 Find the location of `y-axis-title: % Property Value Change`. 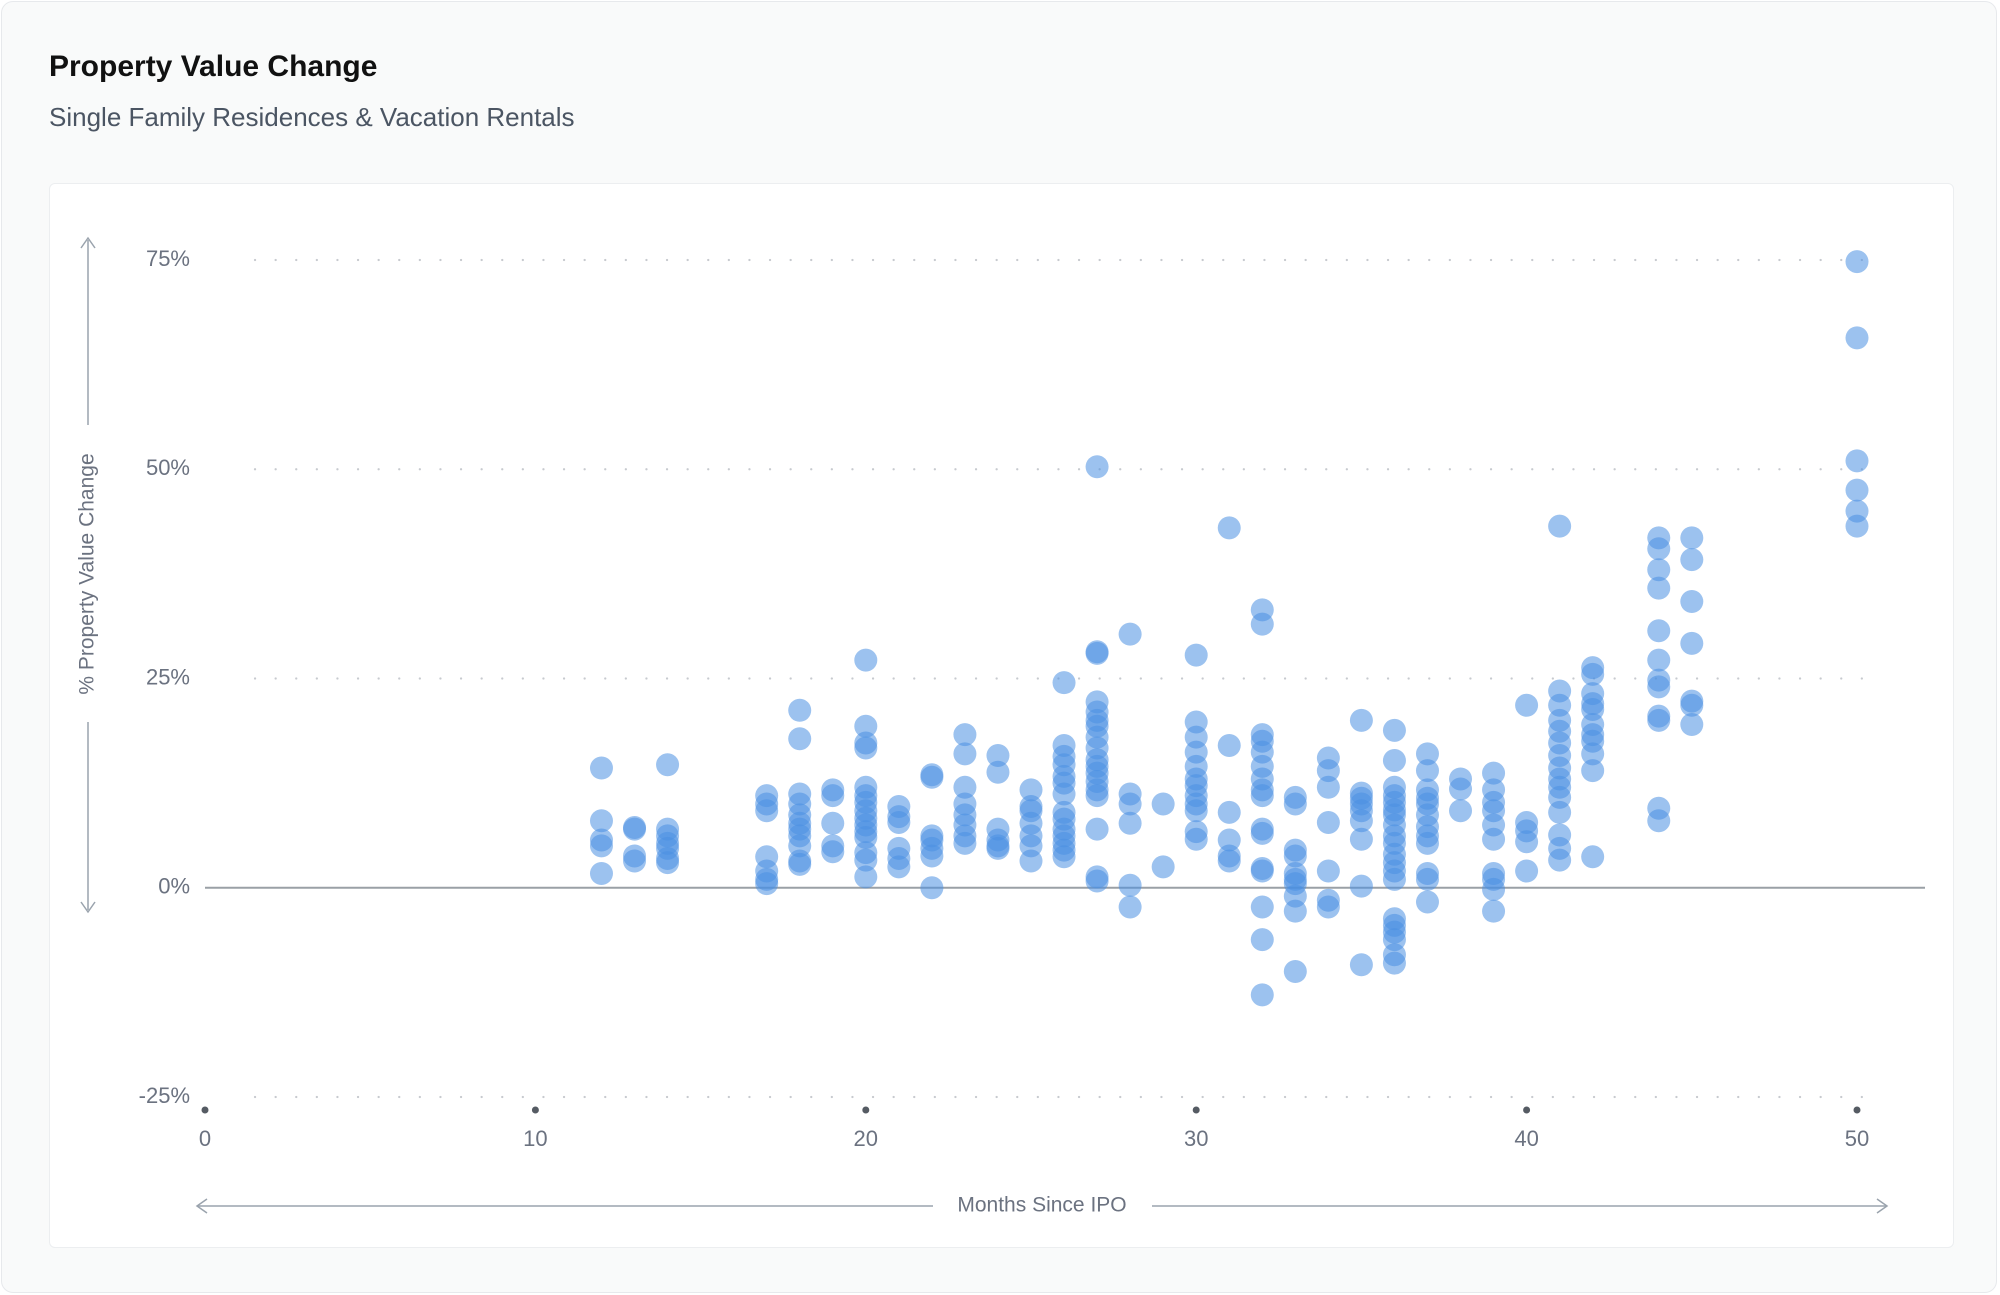

y-axis-title: % Property Value Change is located at coordinates (87, 573).